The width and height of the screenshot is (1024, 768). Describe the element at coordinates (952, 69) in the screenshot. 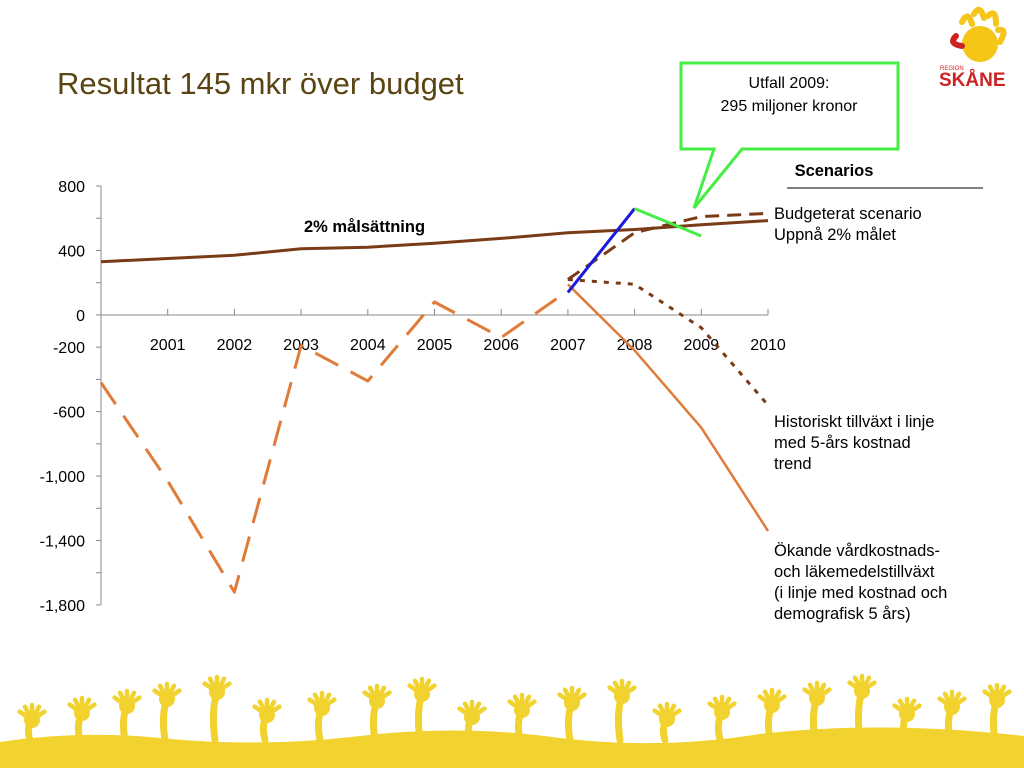

I see `logo-small-text: REGION` at that location.